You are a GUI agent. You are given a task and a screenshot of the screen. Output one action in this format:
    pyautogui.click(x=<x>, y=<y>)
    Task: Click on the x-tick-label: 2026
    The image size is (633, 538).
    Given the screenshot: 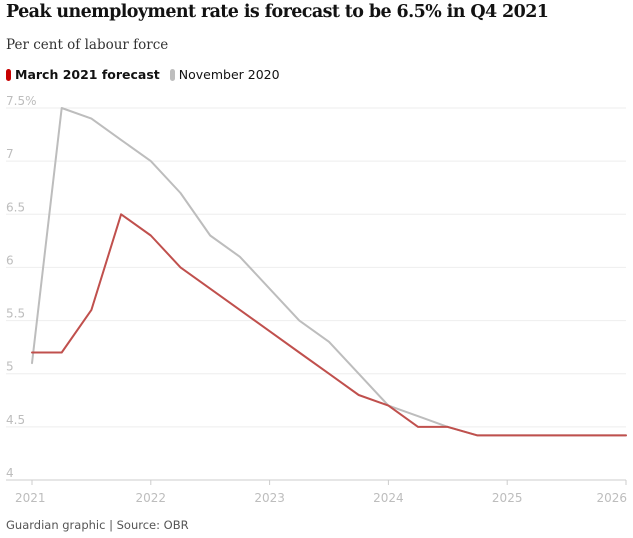 What is the action you would take?
    pyautogui.click(x=611, y=498)
    